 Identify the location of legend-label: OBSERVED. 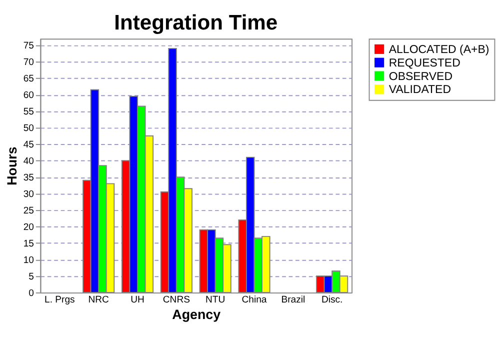
(420, 76).